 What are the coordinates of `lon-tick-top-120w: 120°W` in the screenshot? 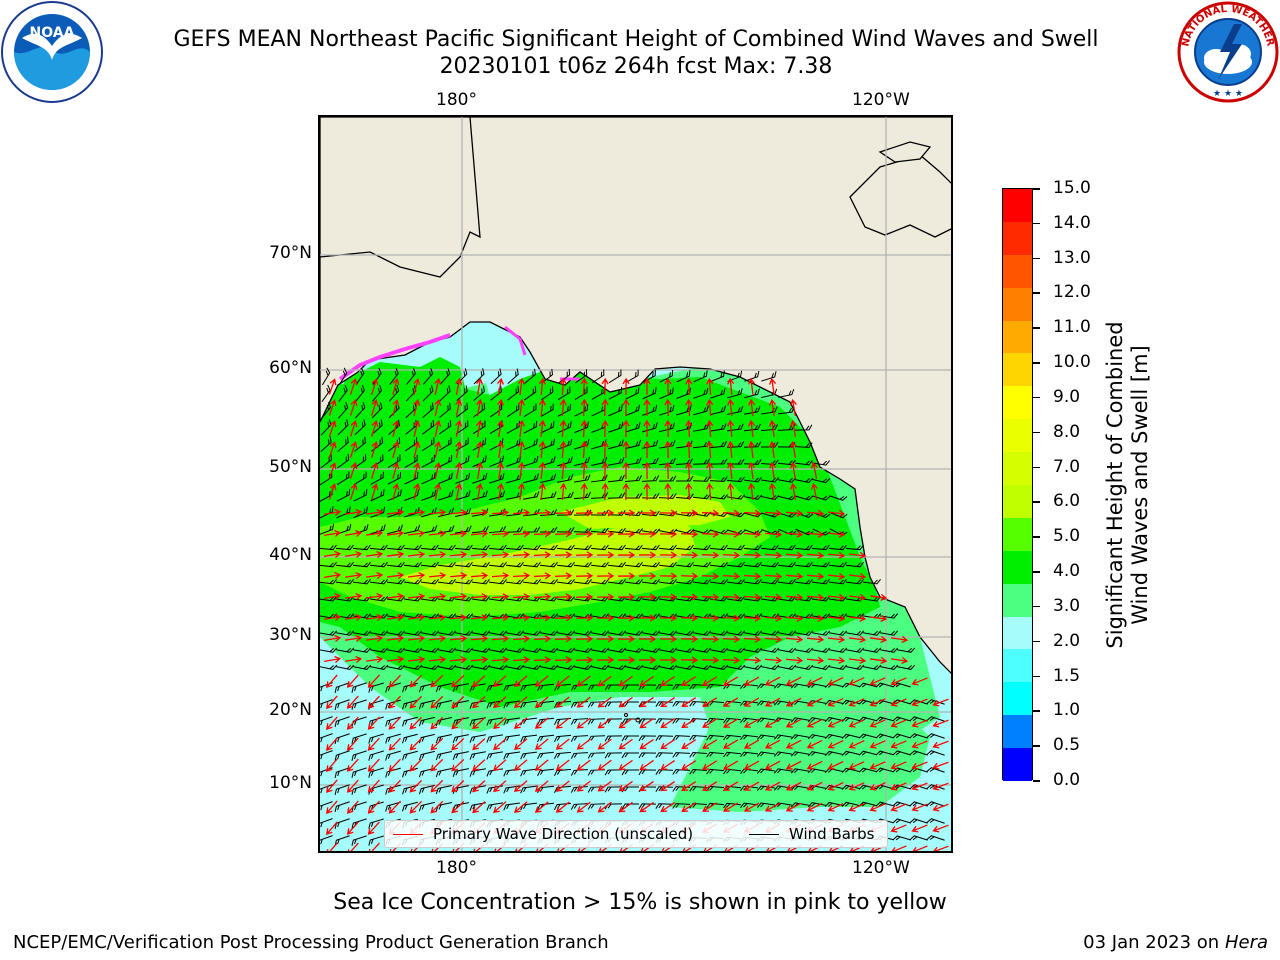 It's located at (881, 100).